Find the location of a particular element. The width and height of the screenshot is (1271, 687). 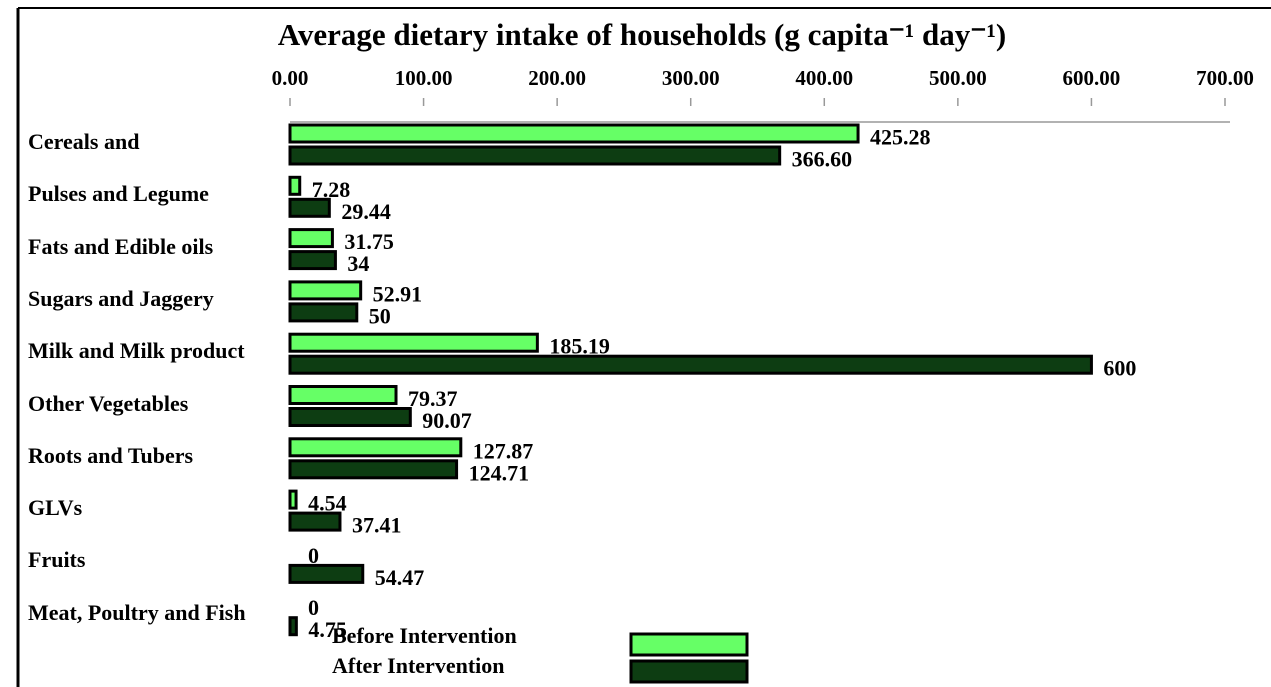

data-label: 425.28 is located at coordinates (900, 137).